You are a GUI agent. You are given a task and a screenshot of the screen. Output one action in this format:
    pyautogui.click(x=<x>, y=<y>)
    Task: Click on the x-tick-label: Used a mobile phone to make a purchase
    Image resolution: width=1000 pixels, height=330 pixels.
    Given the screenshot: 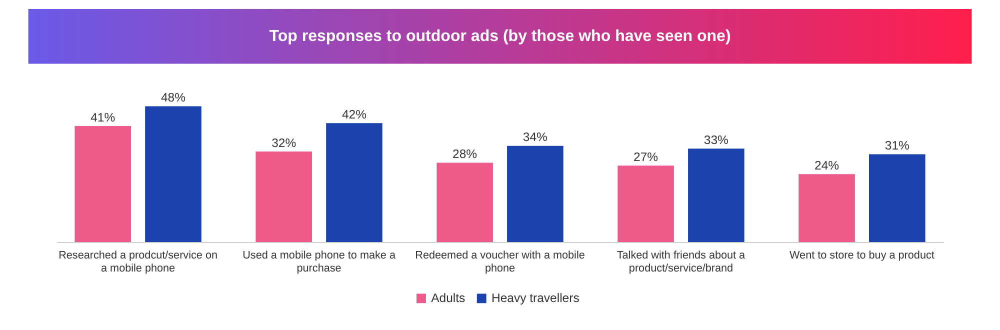 What is the action you would take?
    pyautogui.click(x=319, y=262)
    